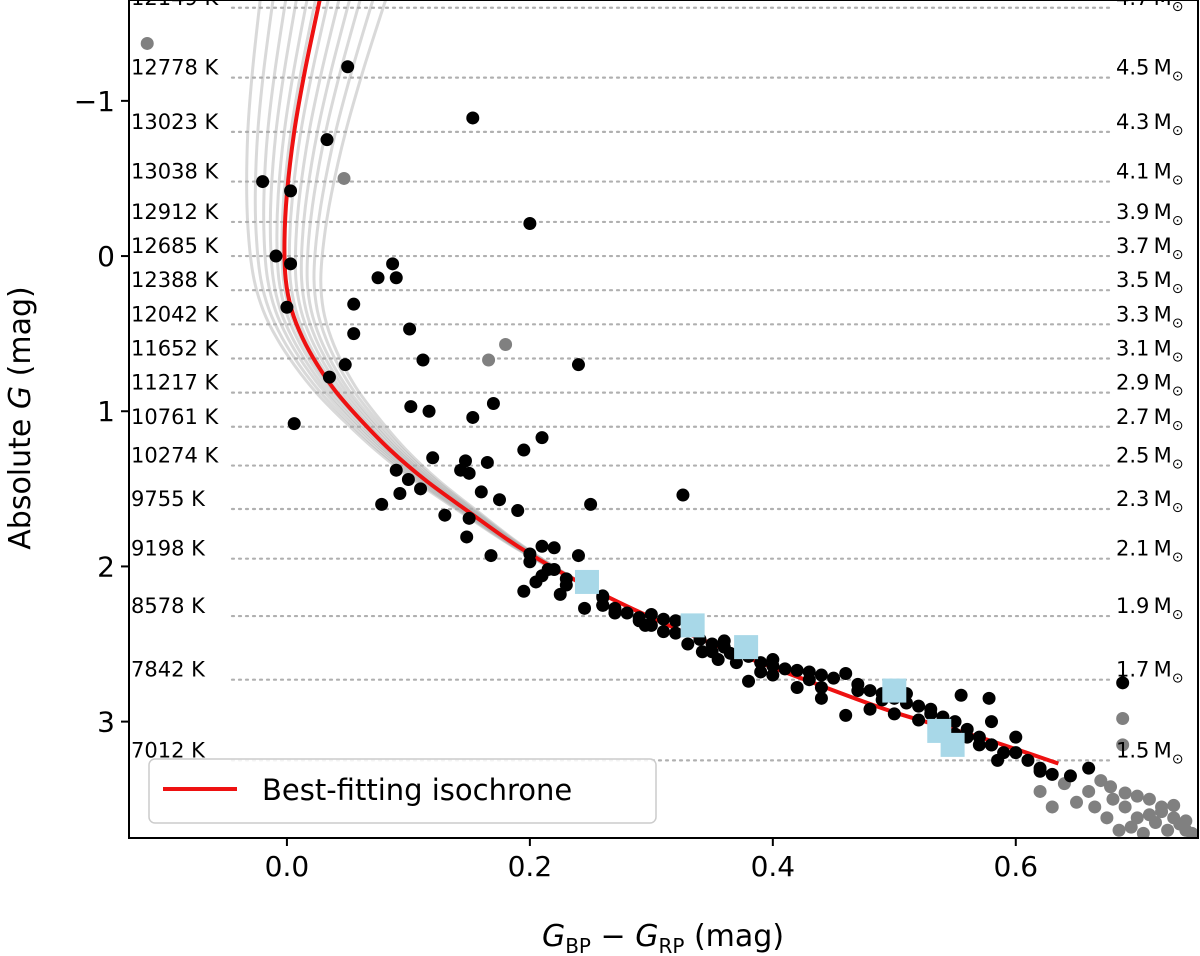 This screenshot has height=956, width=1200. Describe the element at coordinates (175, 383) in the screenshot. I see `teff-label: 11217 K` at that location.